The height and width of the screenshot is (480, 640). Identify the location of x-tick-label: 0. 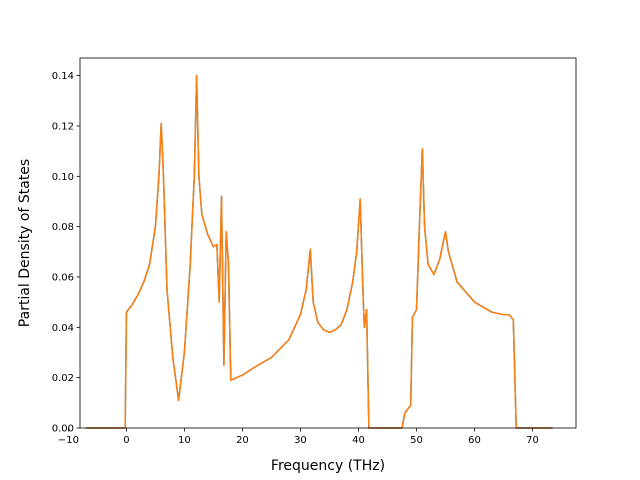
(126, 440).